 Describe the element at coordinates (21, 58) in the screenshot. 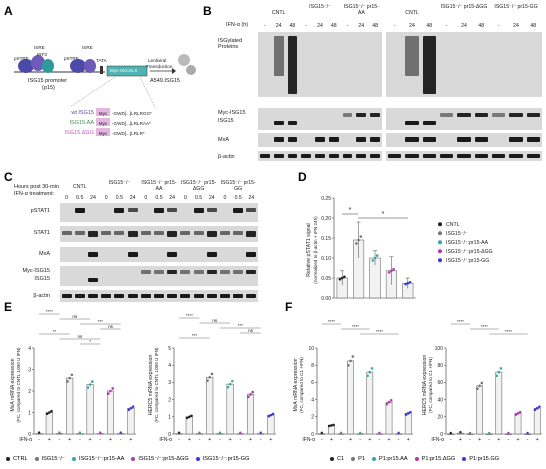

I see `pstre-label-1: pSTRE` at that location.